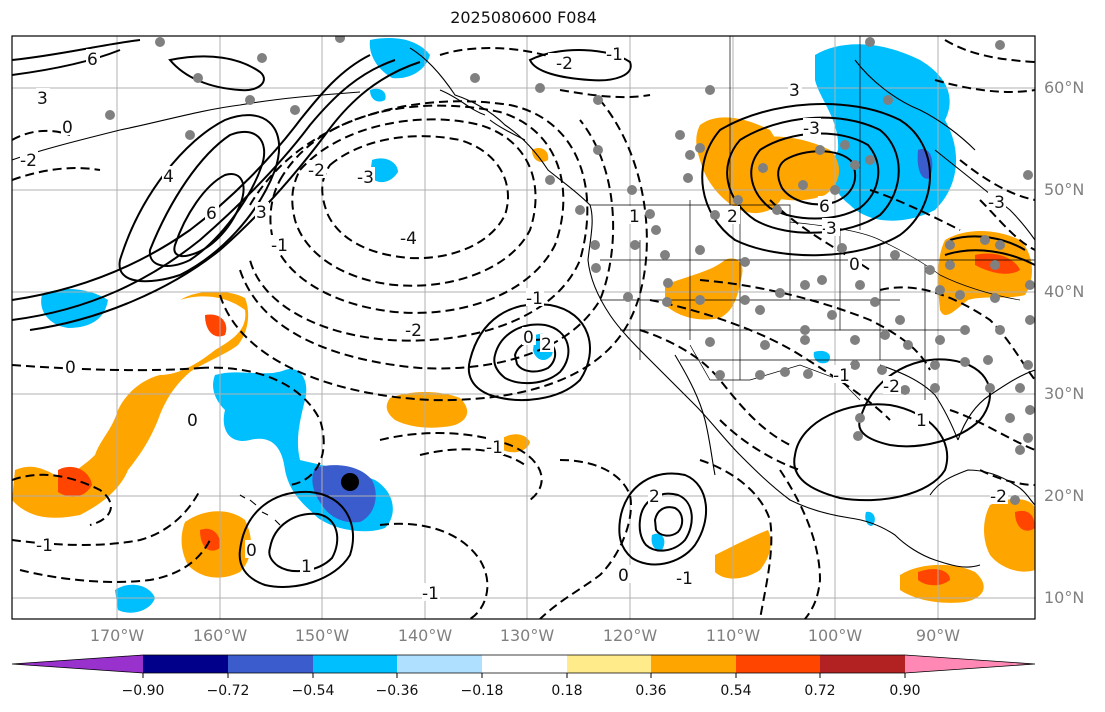  What do you see at coordinates (313, 691) in the screenshot?
I see `colorbar-label: −0.54` at bounding box center [313, 691].